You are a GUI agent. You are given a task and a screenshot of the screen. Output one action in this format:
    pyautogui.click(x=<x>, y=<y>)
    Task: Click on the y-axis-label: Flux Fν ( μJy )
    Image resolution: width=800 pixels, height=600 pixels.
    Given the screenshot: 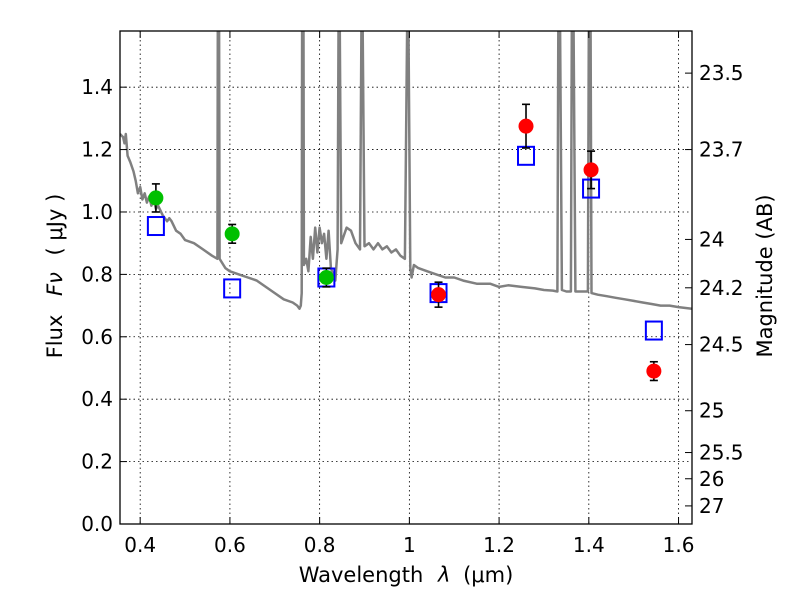 What is the action you would take?
    pyautogui.click(x=55, y=276)
    